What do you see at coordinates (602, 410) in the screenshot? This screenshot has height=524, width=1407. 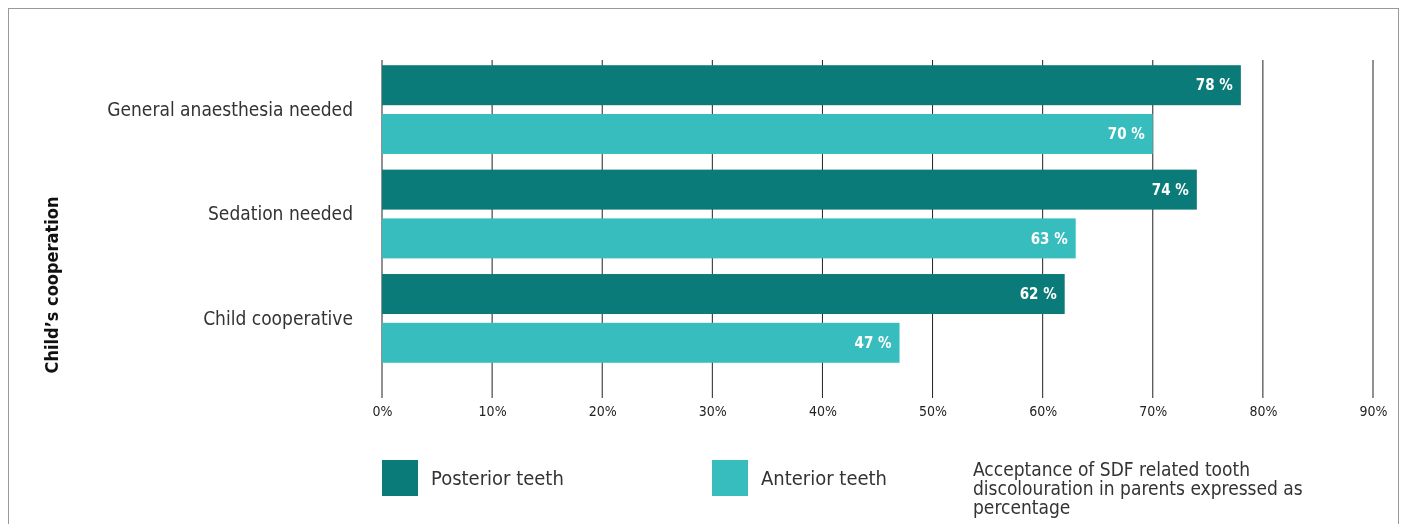 I see `x-tick-label: 20%` at bounding box center [602, 410].